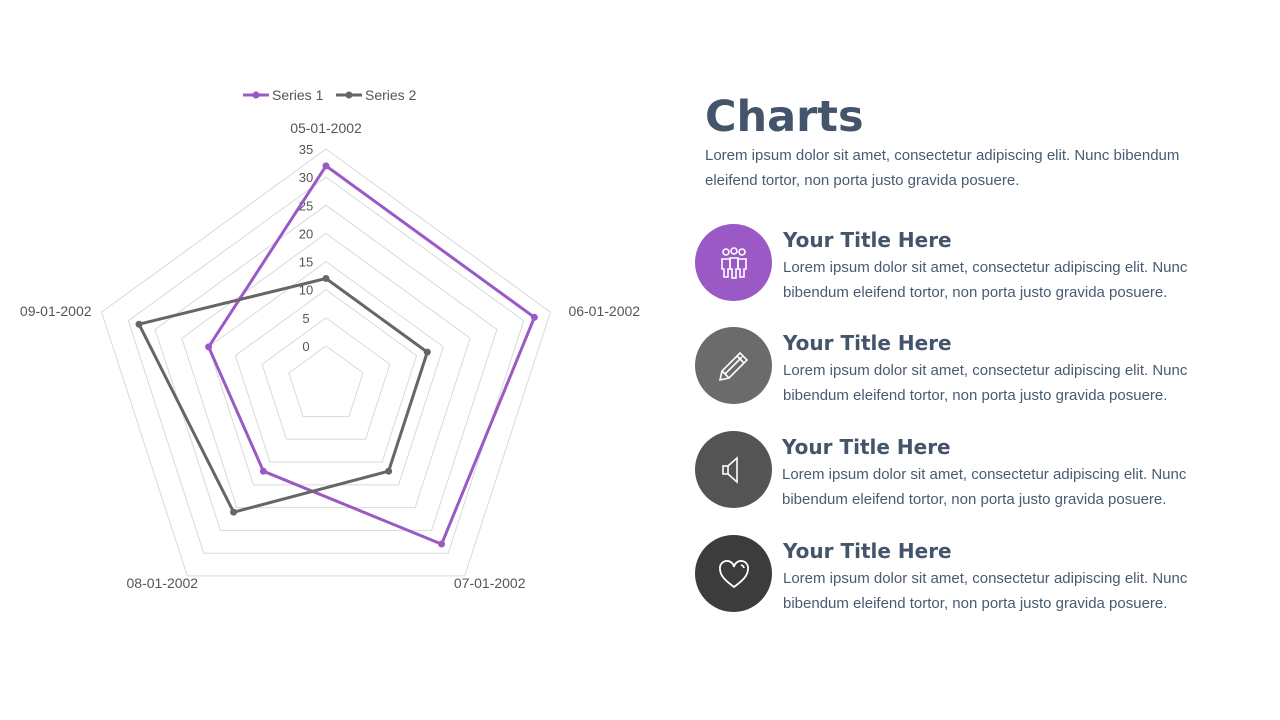 This screenshot has width=1280, height=720. What do you see at coordinates (490, 583) in the screenshot?
I see `category-label: 07-01-2002` at bounding box center [490, 583].